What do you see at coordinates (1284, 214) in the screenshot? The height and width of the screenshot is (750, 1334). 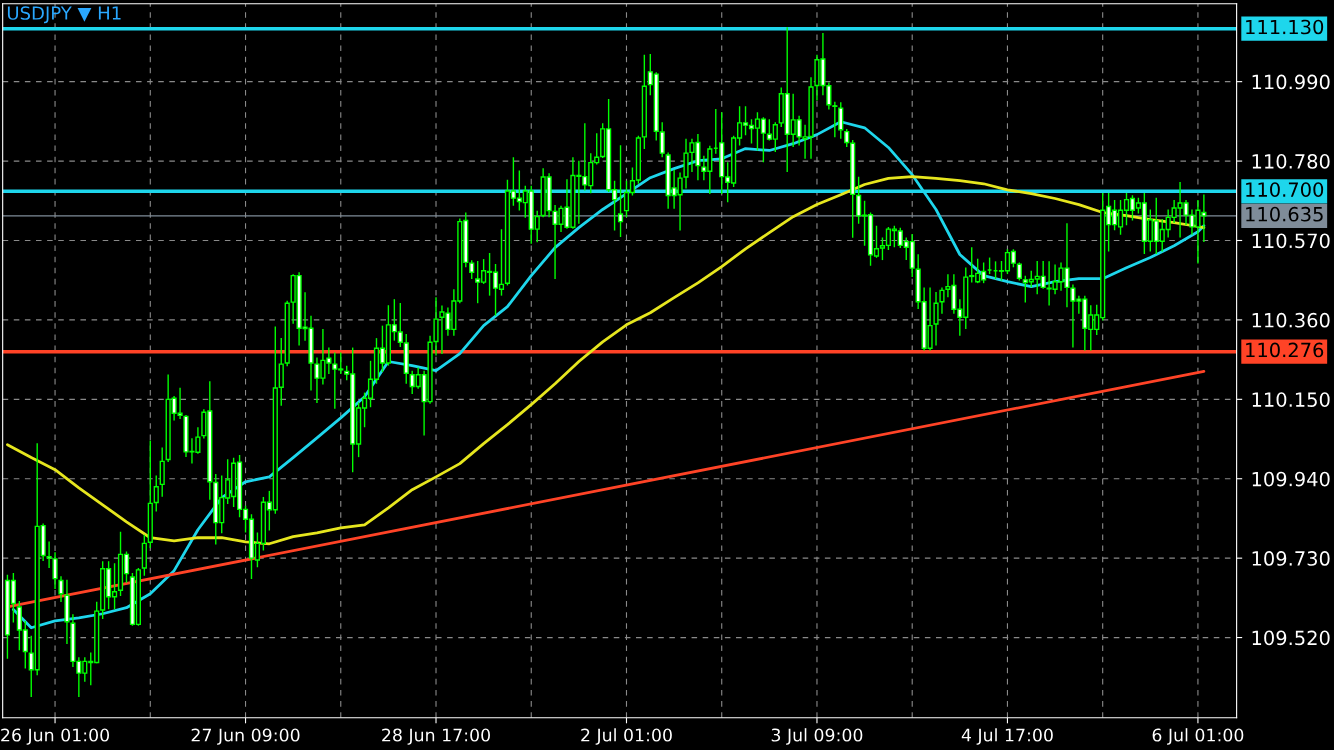 I see `ref-line-label: 110.635` at bounding box center [1284, 214].